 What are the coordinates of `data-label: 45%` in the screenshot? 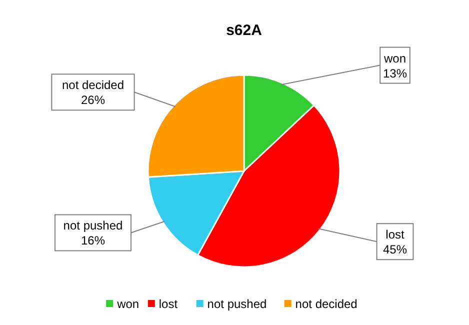 It's located at (395, 249).